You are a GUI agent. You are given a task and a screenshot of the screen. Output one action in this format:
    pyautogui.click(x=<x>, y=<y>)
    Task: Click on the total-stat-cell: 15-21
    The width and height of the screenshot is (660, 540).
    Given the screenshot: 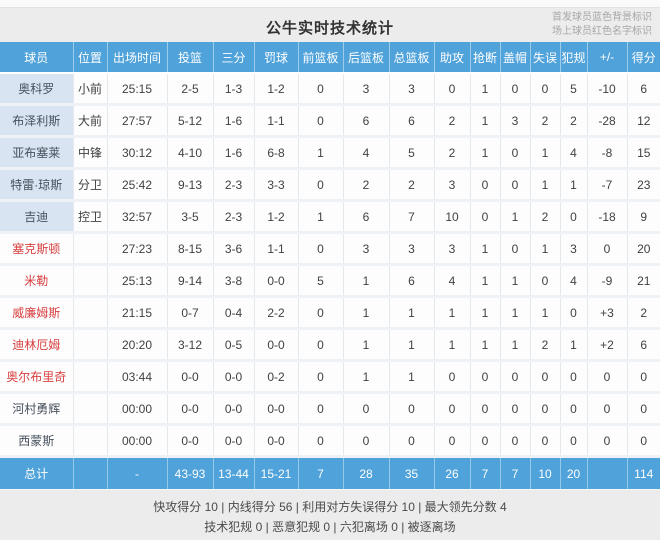 What is the action you would take?
    pyautogui.click(x=276, y=472)
    